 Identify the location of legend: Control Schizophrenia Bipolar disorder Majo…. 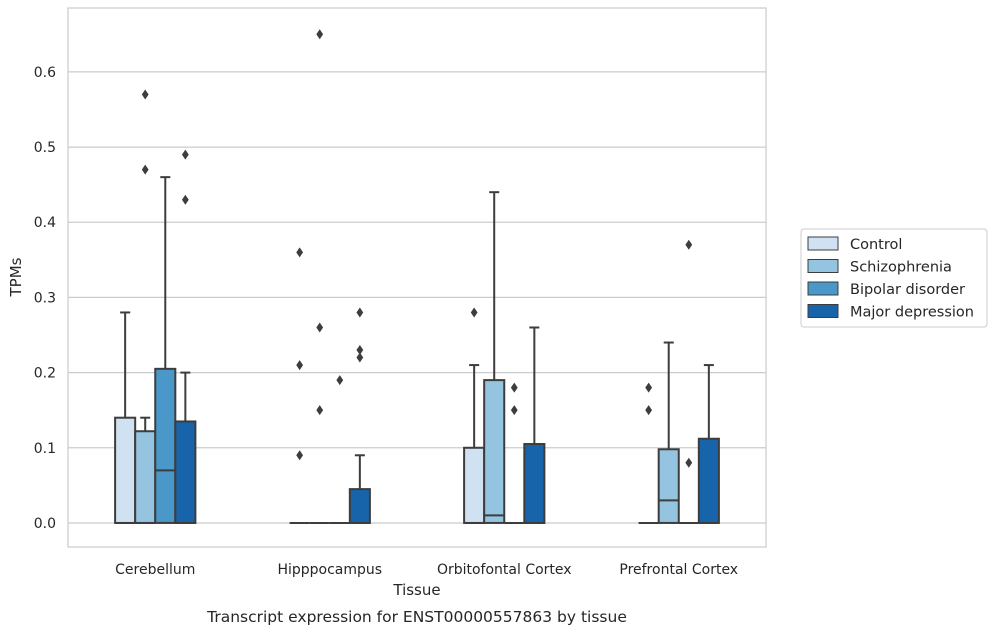
(894, 278).